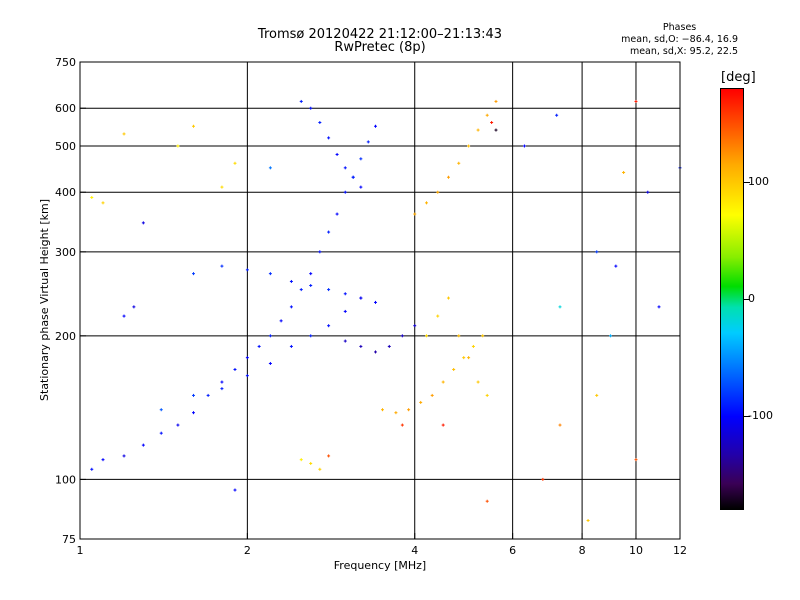  I want to click on phases-o-mode-stats: mean, sd,O: −86.4, 16.9, so click(679, 39).